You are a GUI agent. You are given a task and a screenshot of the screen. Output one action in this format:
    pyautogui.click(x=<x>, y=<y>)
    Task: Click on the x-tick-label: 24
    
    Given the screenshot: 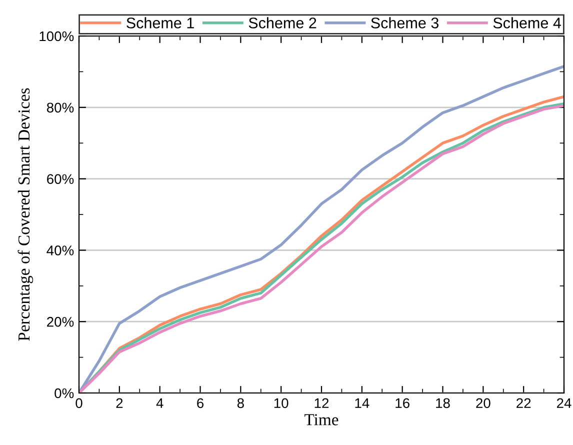 What is the action you would take?
    pyautogui.click(x=564, y=403)
    